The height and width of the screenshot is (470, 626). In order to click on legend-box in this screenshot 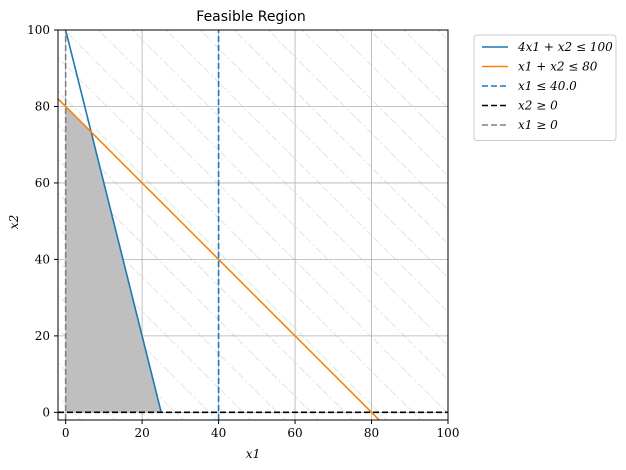, I will do `click(545, 87)`.